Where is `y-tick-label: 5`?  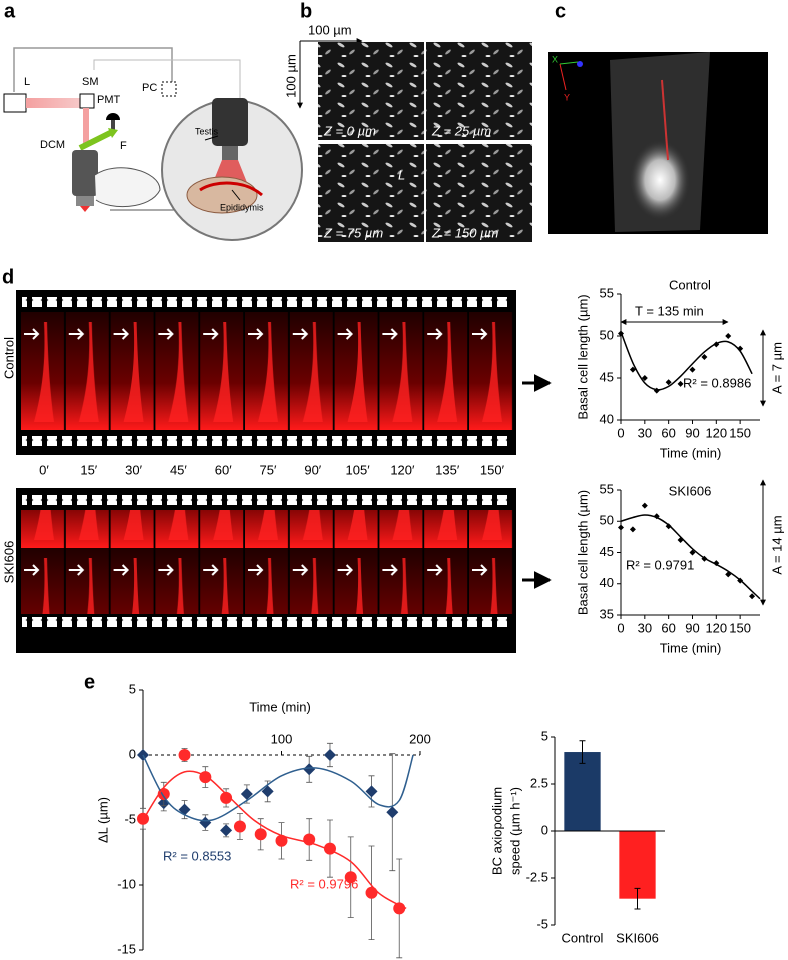
y-tick-label: 5 is located at coordinates (132, 688).